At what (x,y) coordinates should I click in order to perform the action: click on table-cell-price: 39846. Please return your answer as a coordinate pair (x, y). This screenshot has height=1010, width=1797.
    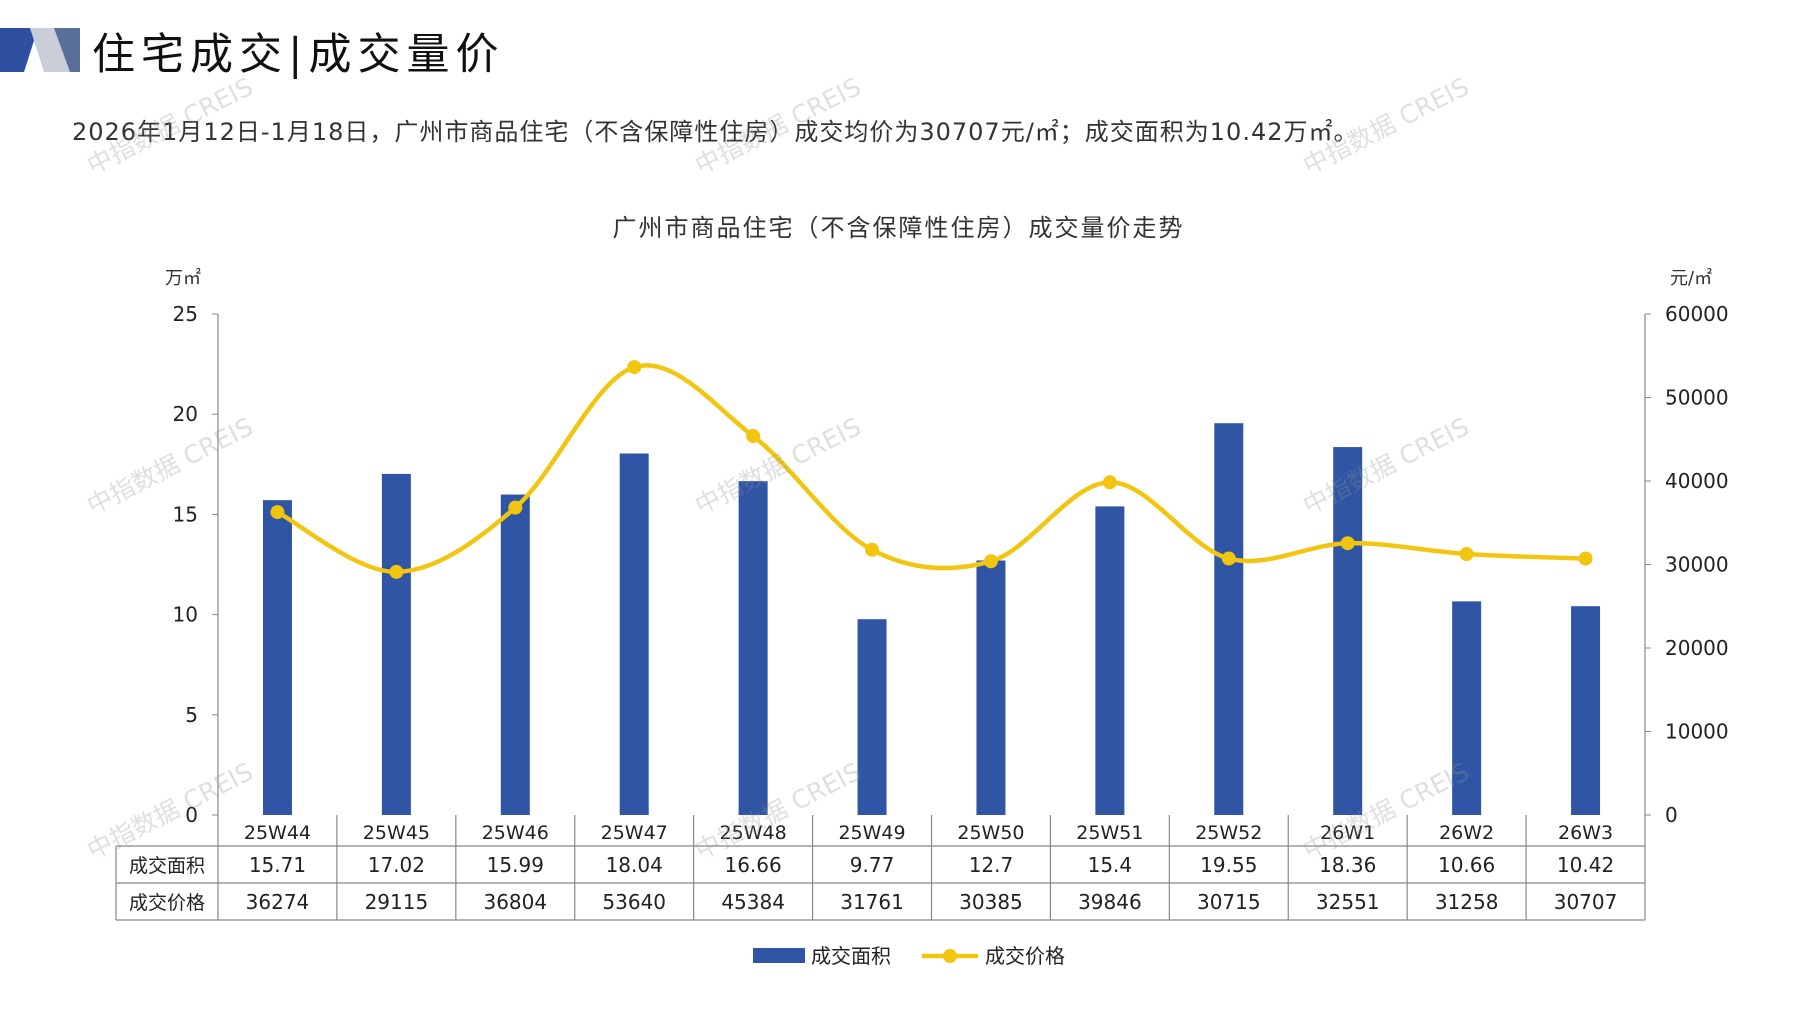
    Looking at the image, I should click on (1110, 902).